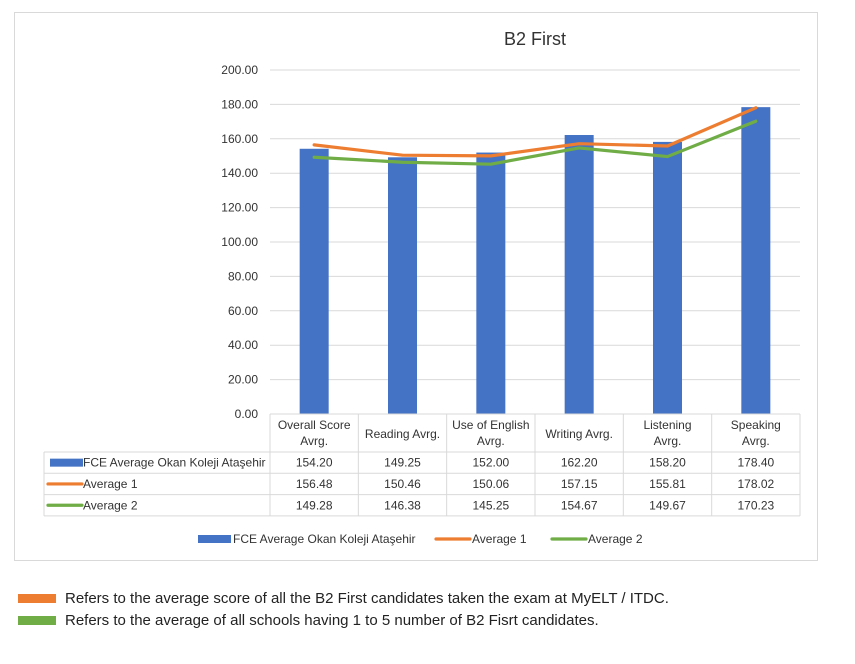 The width and height of the screenshot is (855, 664). Describe the element at coordinates (239, 70) in the screenshot. I see `y-tick-label: 200.00` at that location.